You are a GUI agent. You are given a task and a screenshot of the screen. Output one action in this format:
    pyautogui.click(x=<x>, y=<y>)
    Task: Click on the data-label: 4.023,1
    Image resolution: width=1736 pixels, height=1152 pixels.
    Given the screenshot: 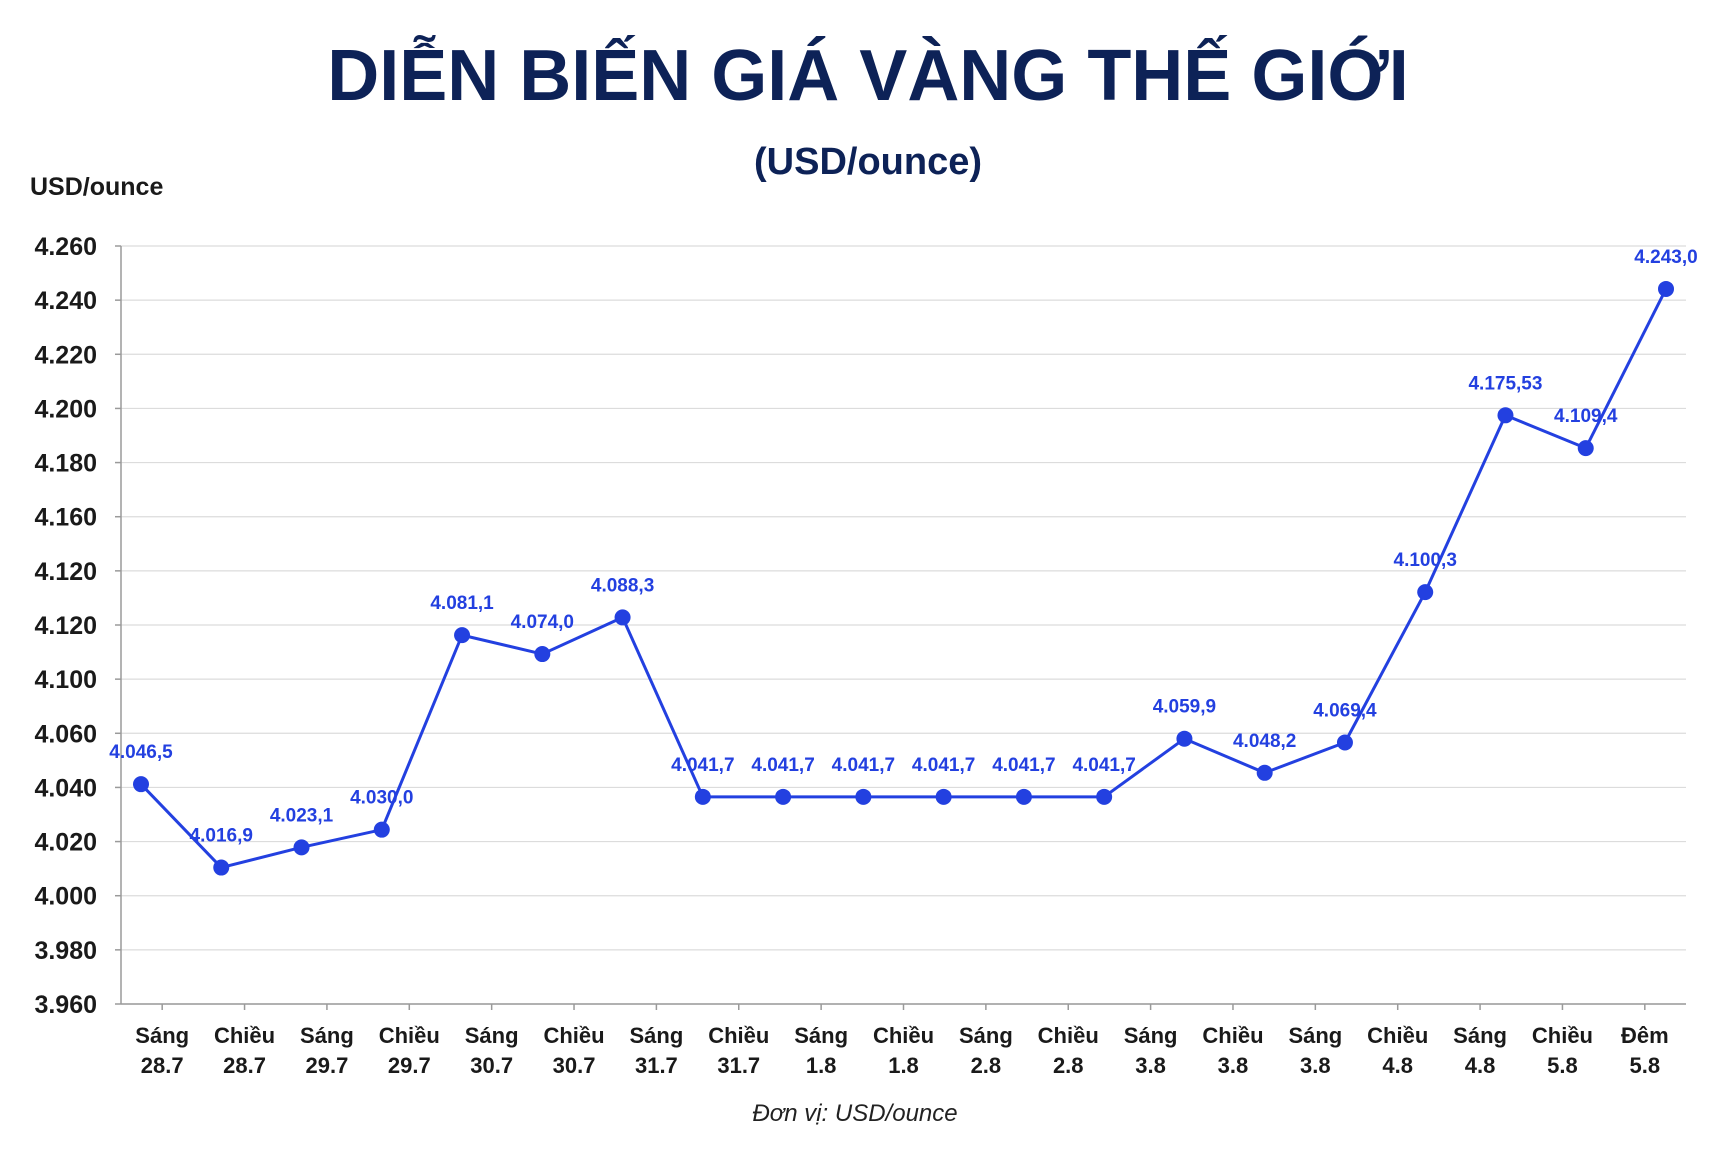 What is the action you would take?
    pyautogui.click(x=302, y=815)
    